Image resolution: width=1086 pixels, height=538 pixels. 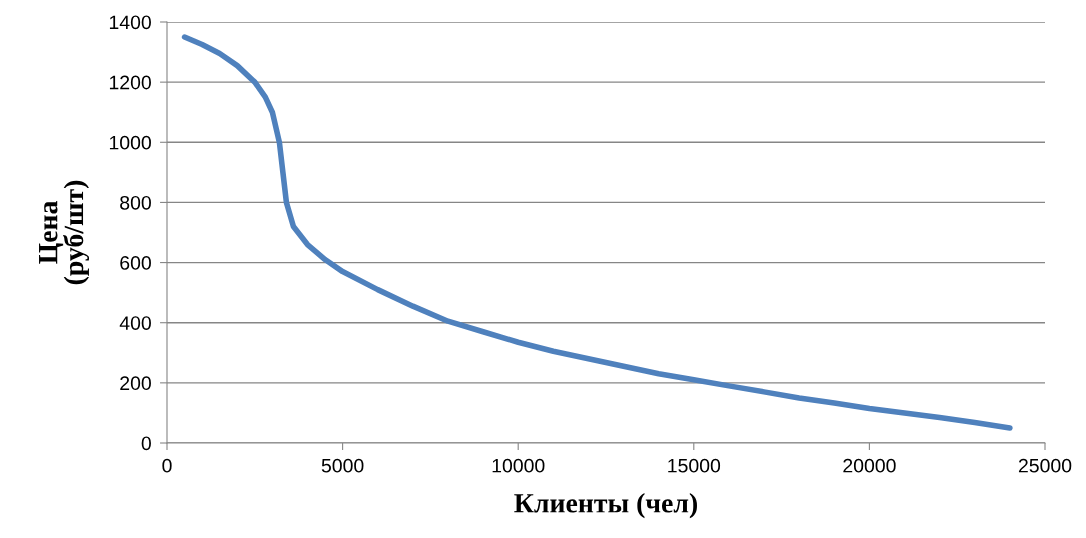 What do you see at coordinates (135, 383) in the screenshot?
I see `y-tick-label: 200` at bounding box center [135, 383].